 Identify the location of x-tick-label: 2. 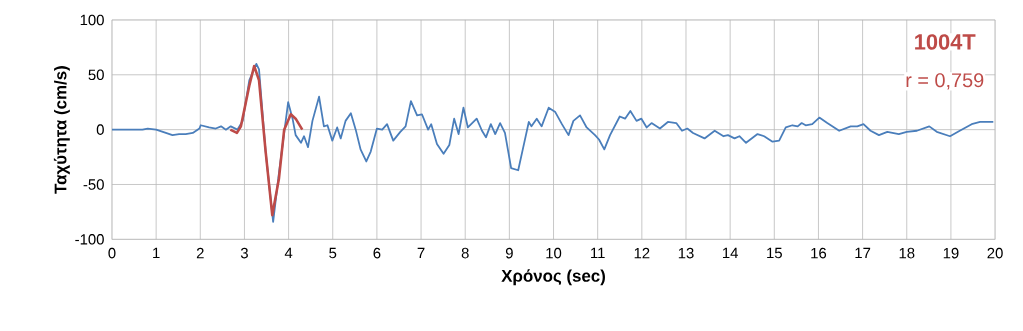
(200, 253).